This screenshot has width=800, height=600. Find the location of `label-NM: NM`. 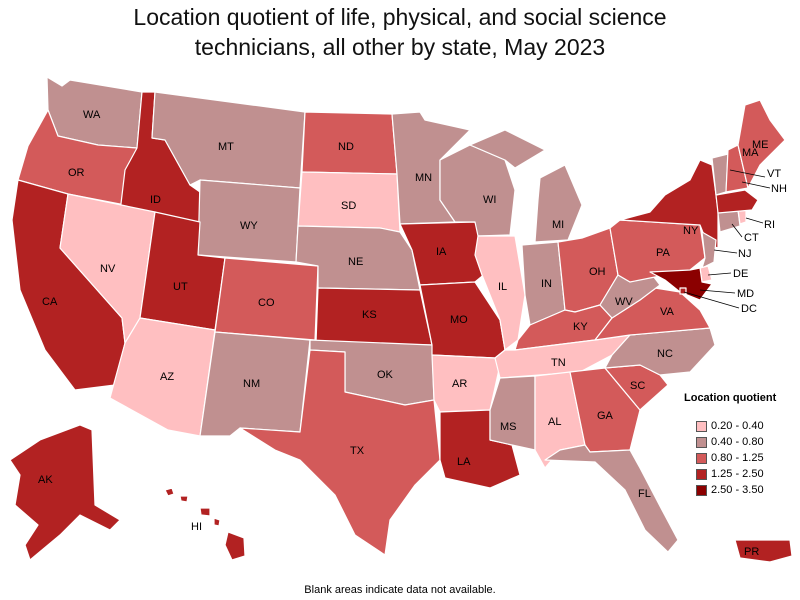

label-NM: NM is located at coordinates (251, 384).